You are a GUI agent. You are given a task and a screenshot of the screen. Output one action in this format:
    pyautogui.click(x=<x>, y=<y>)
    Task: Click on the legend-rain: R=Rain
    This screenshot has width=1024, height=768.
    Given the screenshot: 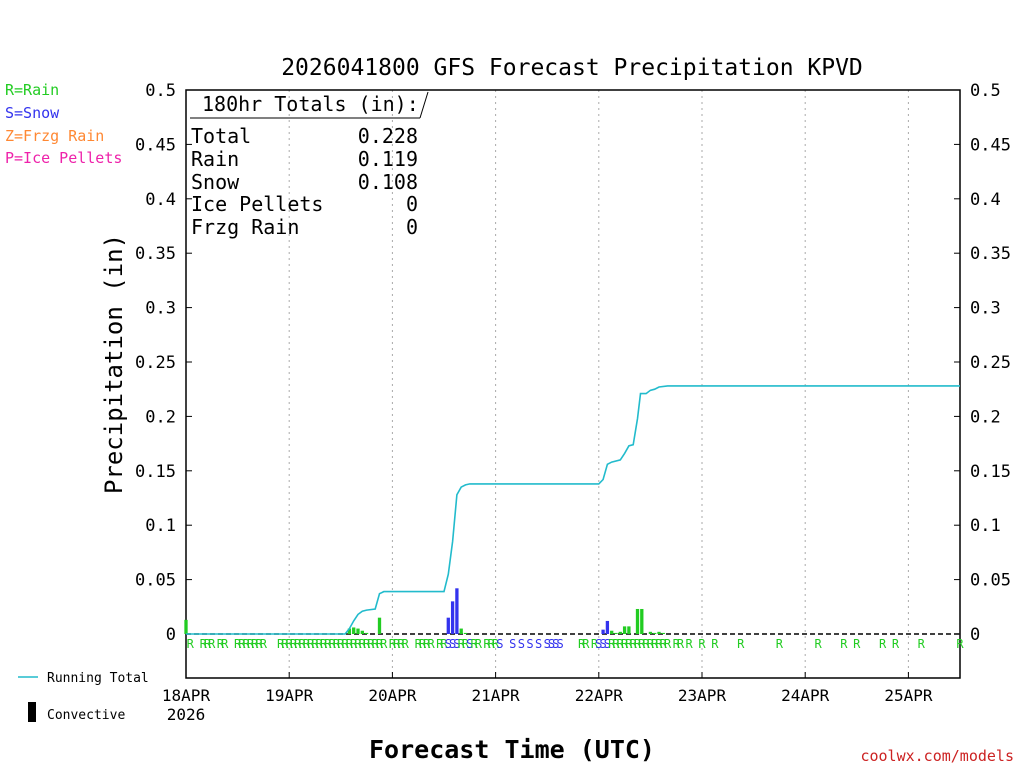 What is the action you would take?
    pyautogui.click(x=32, y=90)
    